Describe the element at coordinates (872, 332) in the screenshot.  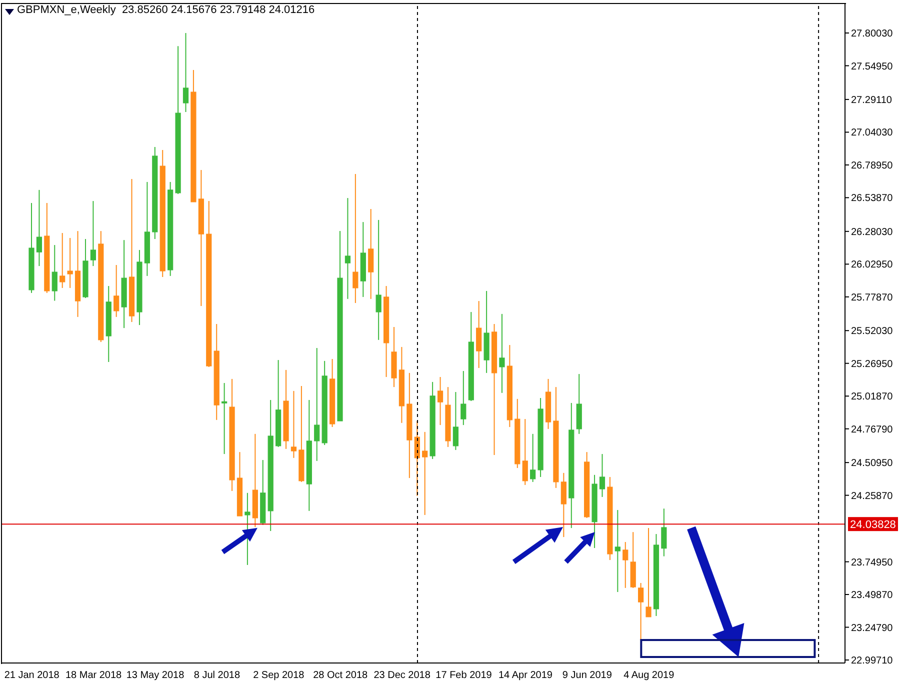
I see `y-tick-label: 25.52030` at that location.